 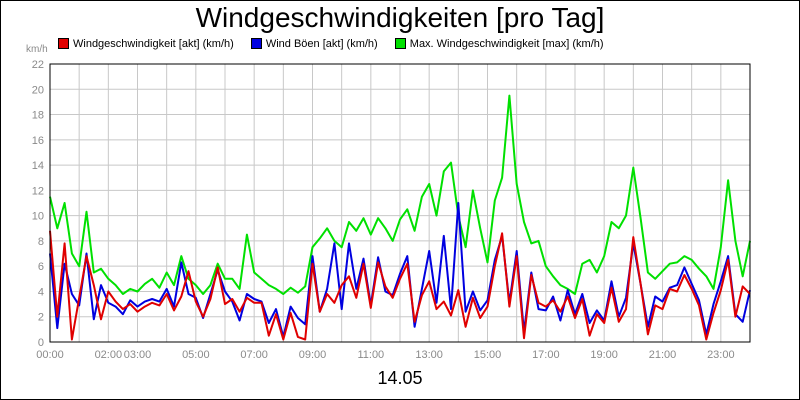 I want to click on y-tick-label: 22, so click(x=38, y=65).